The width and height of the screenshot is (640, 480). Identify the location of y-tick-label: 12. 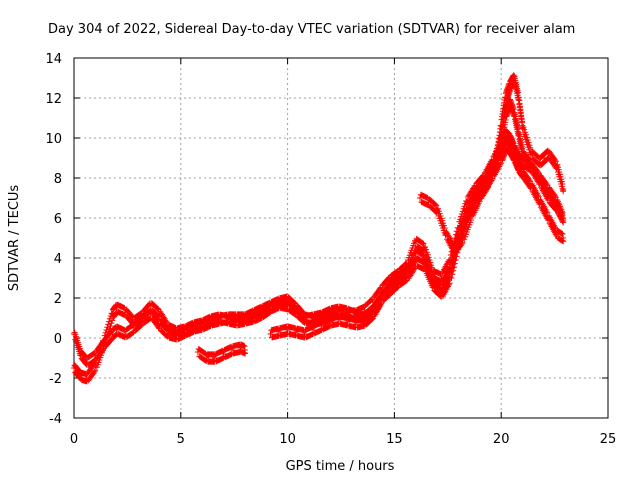
(53, 99).